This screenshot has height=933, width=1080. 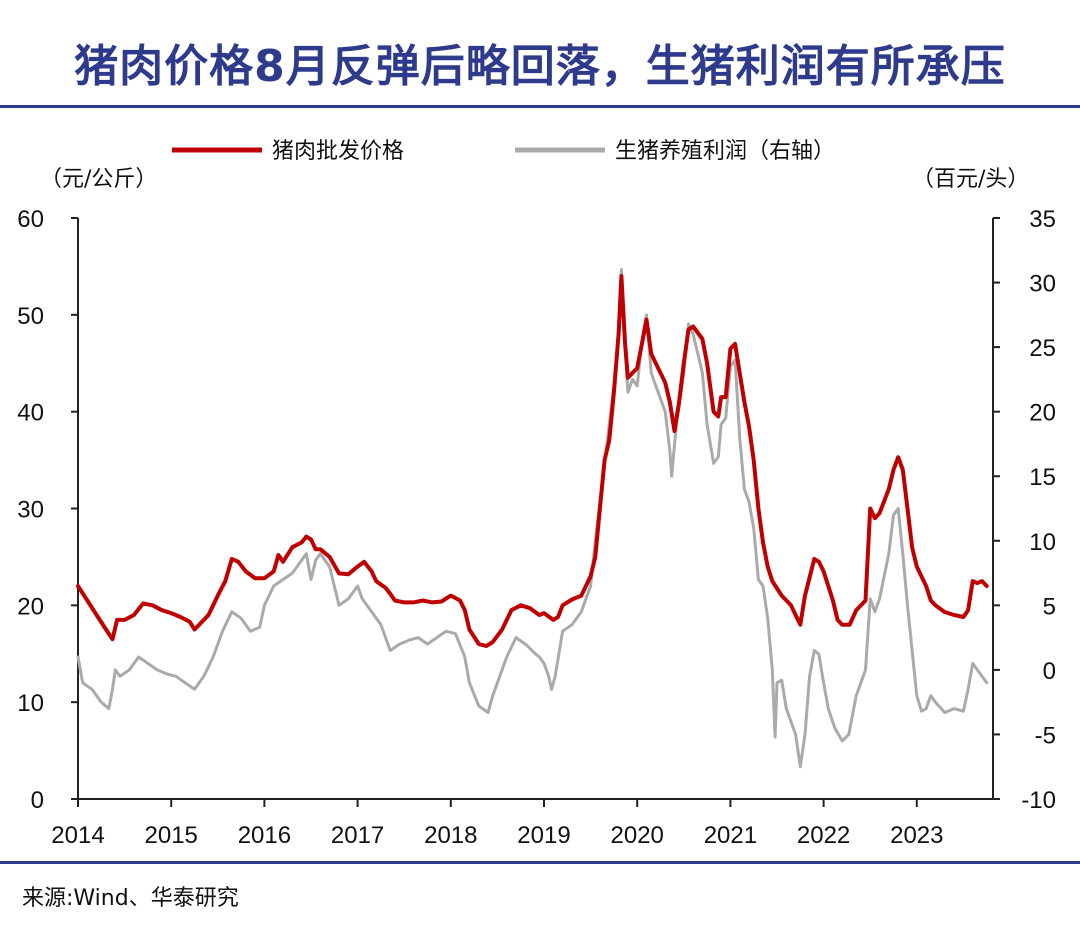 I want to click on left-tick-label: 20, so click(x=30, y=606).